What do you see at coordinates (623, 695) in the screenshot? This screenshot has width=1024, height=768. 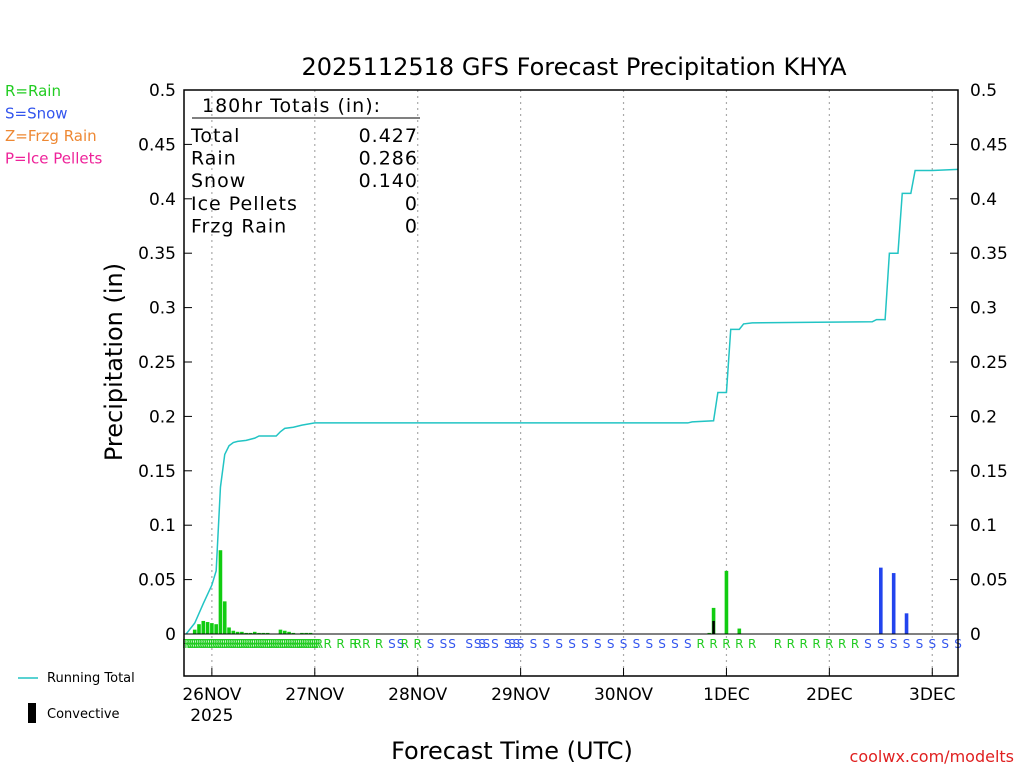 I see `x-tick-label: 30NOV` at bounding box center [623, 695].